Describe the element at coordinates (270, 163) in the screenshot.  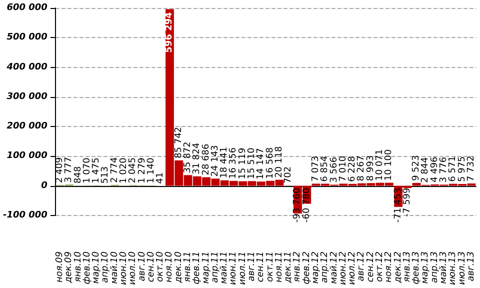
I see `data-label: 16 568` at that location.